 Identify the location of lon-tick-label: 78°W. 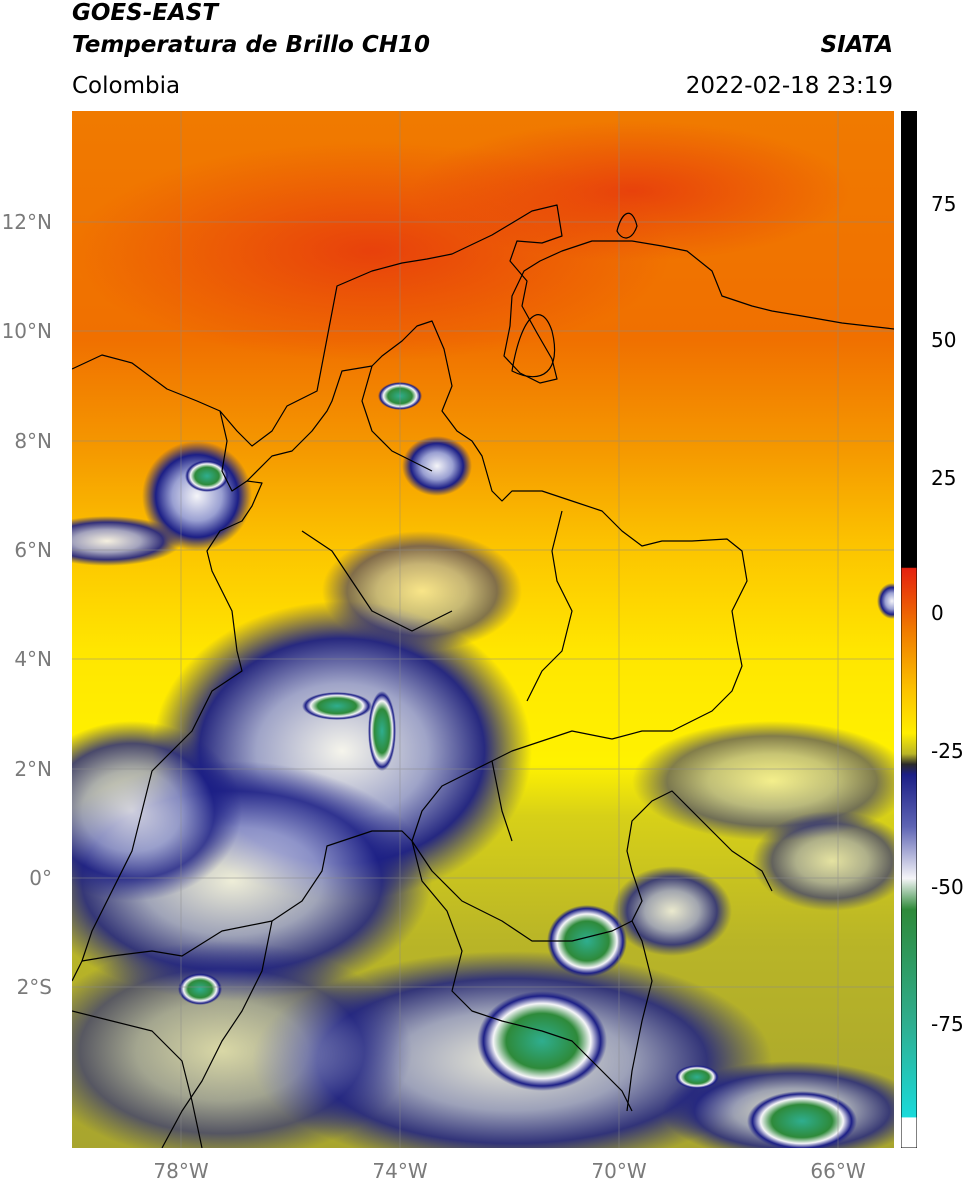
(181, 1171).